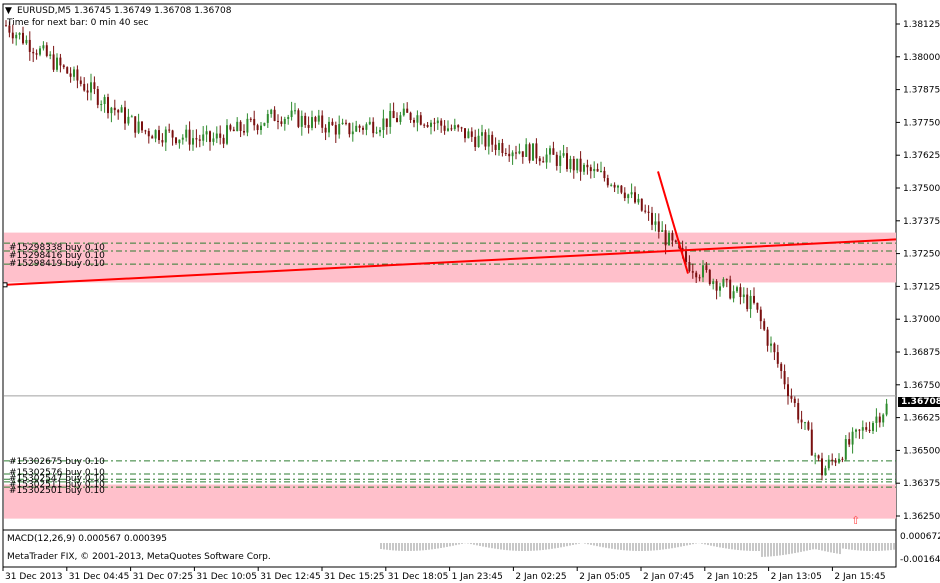  What do you see at coordinates (57, 485) in the screenshot?
I see `order-label: #15302511 buy 0.10` at bounding box center [57, 485].